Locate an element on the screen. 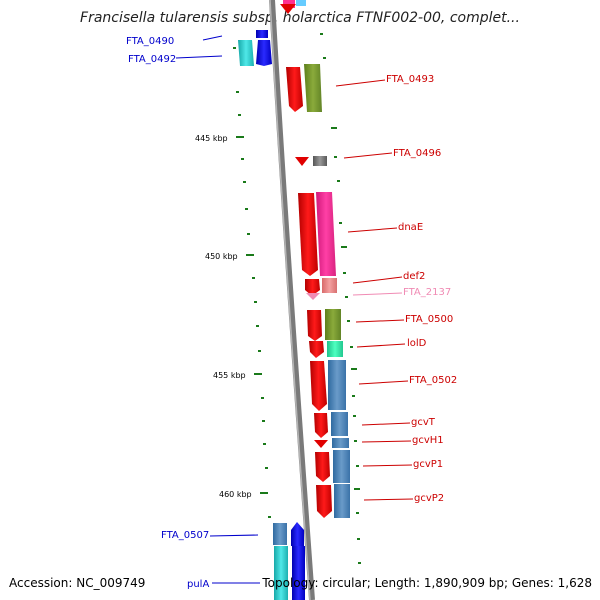 This screenshot has width=600, height=600. leader-gcvH1 is located at coordinates (386, 441).